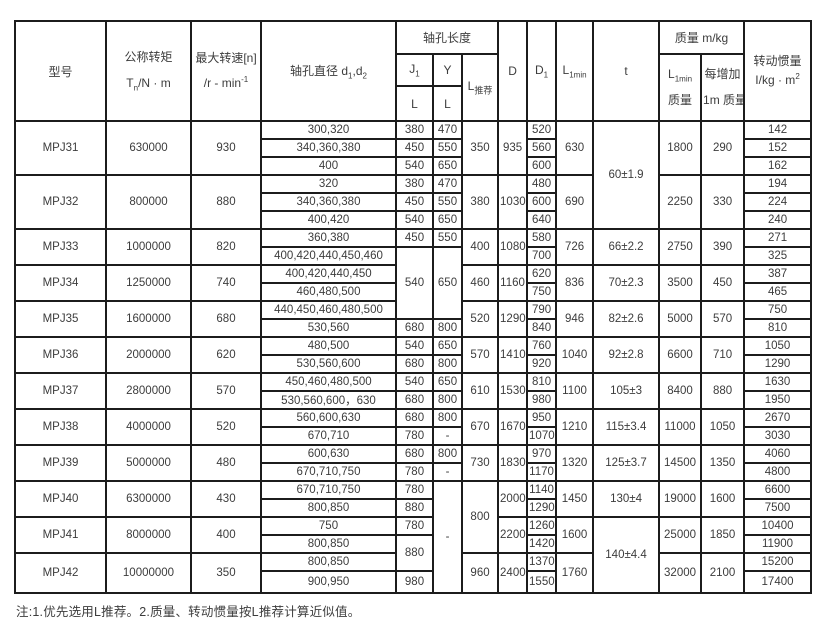  What do you see at coordinates (542, 220) in the screenshot?
I see `cell-d1: 640` at bounding box center [542, 220].